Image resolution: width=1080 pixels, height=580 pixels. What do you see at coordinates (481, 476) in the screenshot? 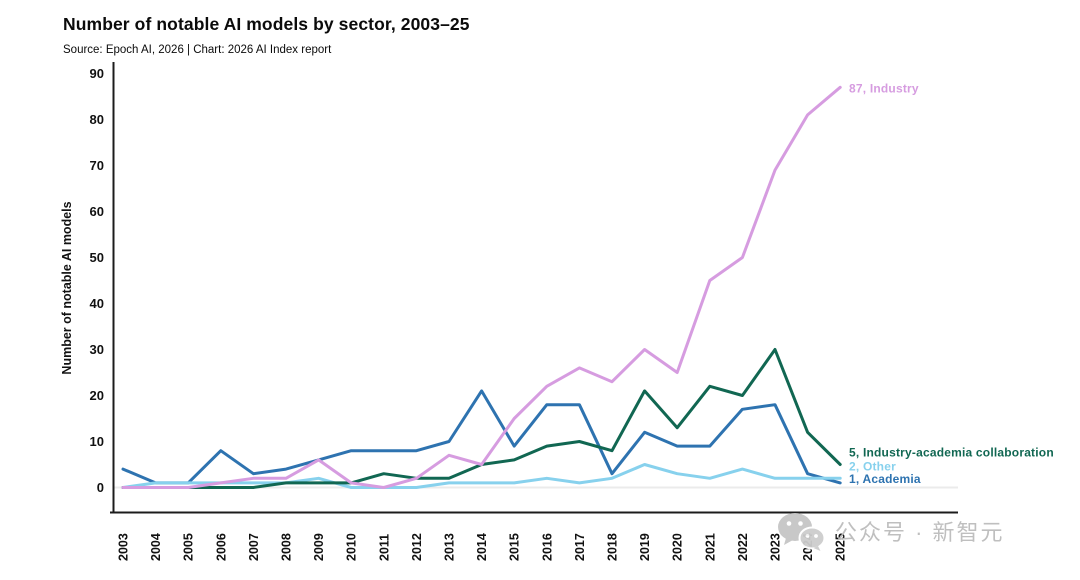
I see `line-other` at bounding box center [481, 476].